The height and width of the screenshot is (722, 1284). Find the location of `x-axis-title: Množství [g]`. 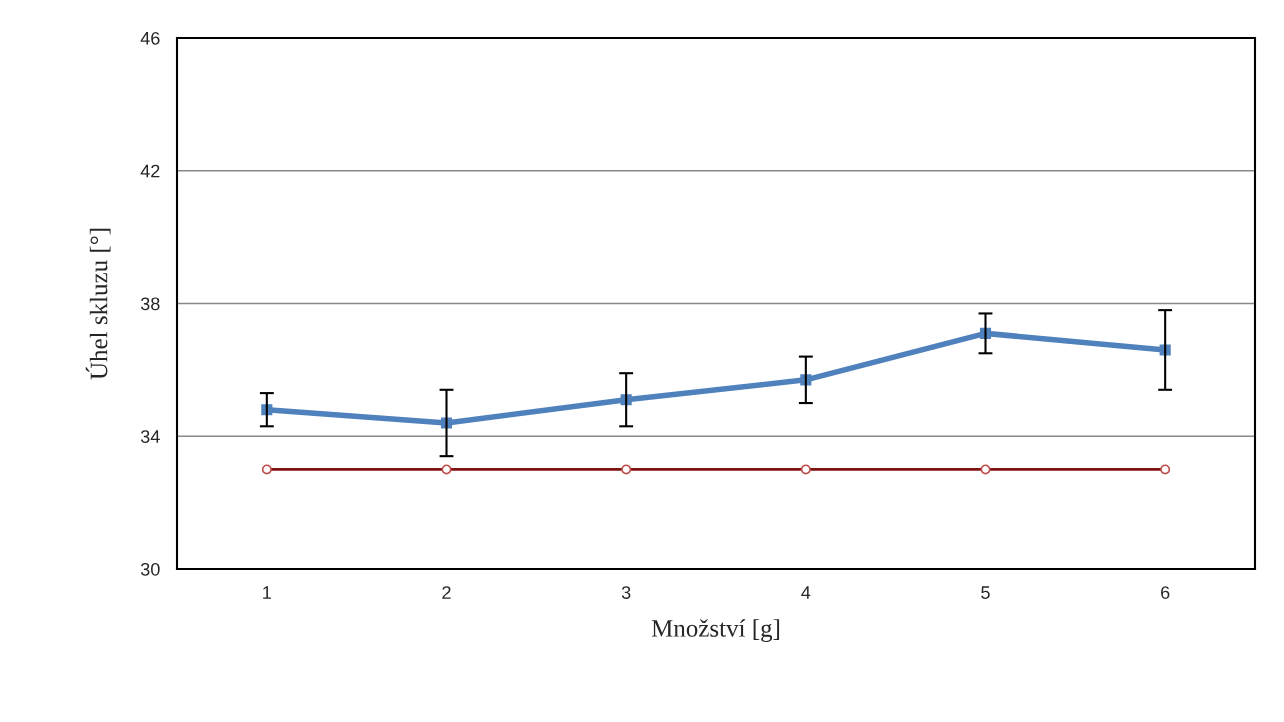

x-axis-title: Množství [g] is located at coordinates (715, 630).